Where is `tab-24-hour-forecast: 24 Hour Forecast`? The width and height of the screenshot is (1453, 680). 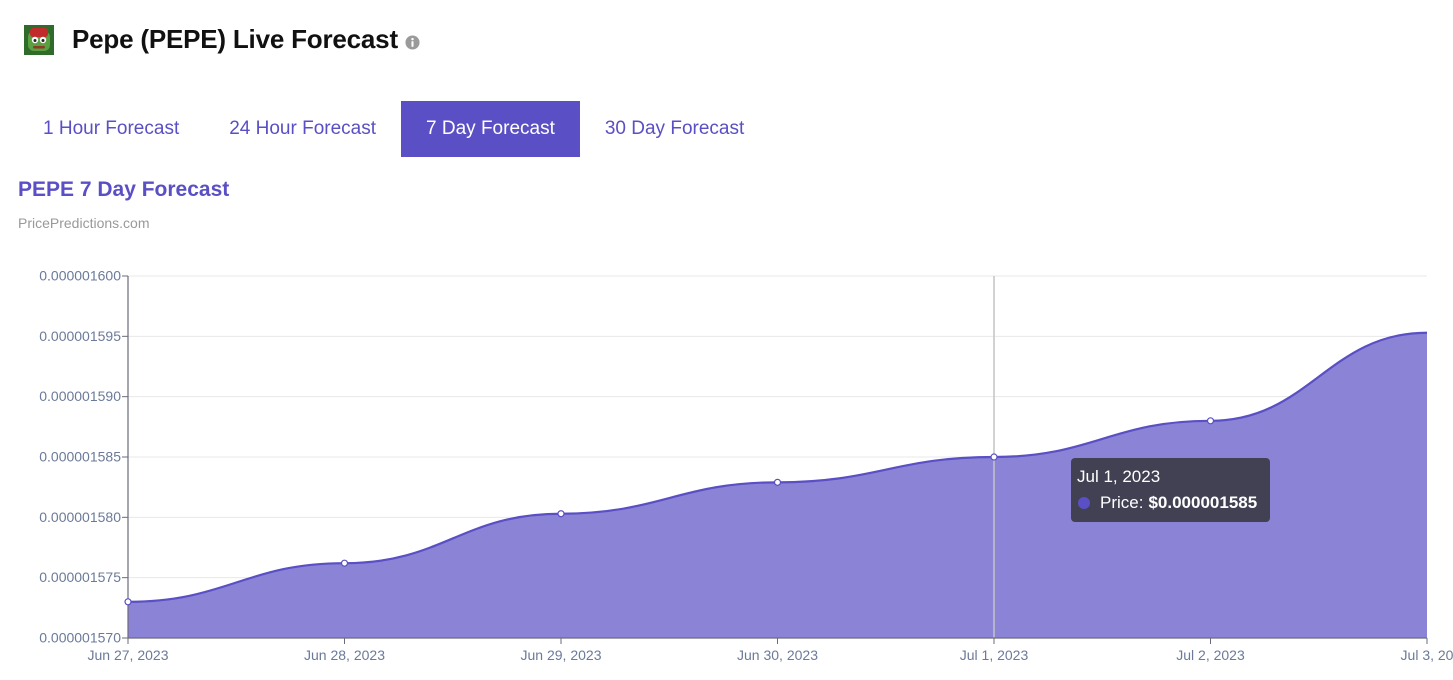 tab-24-hour-forecast: 24 Hour Forecast is located at coordinates (303, 128).